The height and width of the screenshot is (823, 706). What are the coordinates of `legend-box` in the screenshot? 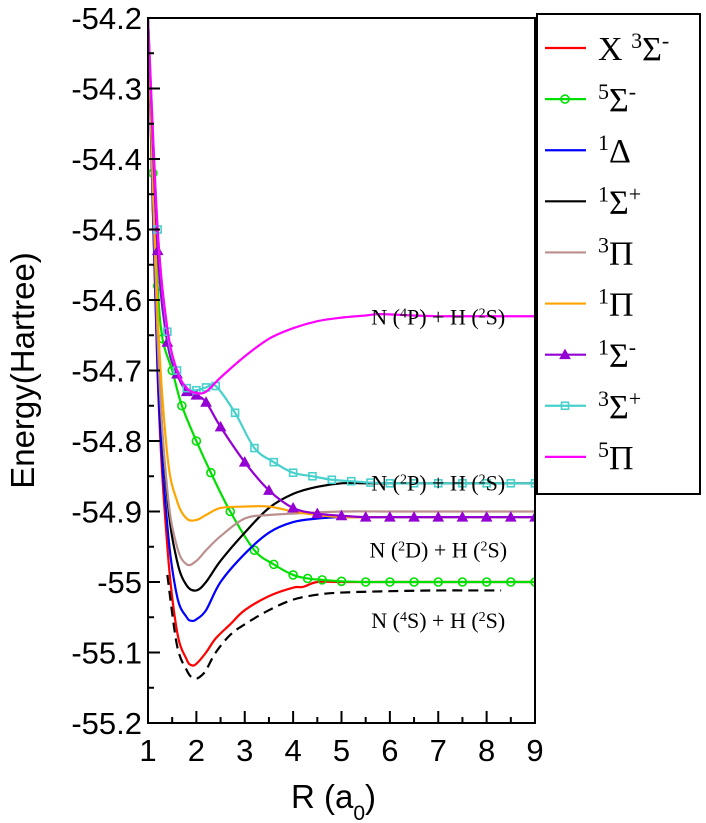 It's located at (618, 254).